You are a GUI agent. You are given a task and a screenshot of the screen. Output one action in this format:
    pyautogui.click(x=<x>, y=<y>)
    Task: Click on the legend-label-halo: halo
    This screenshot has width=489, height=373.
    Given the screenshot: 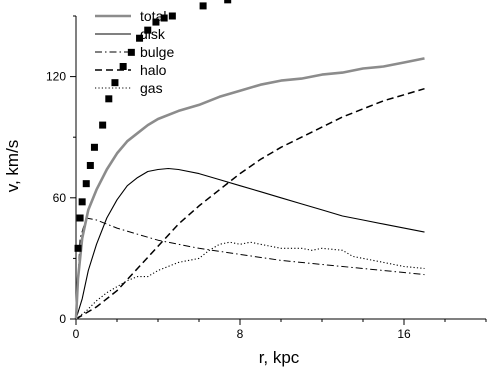 What is the action you would take?
    pyautogui.click(x=153, y=70)
    